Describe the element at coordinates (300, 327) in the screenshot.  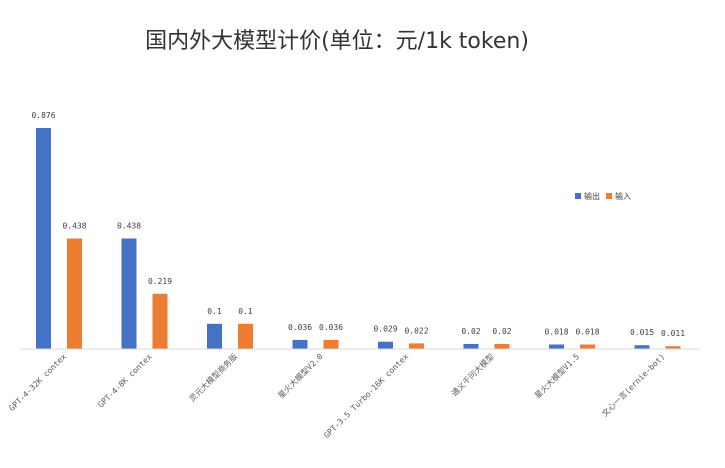
I see `data-label-output-3: 0.036` at that location.